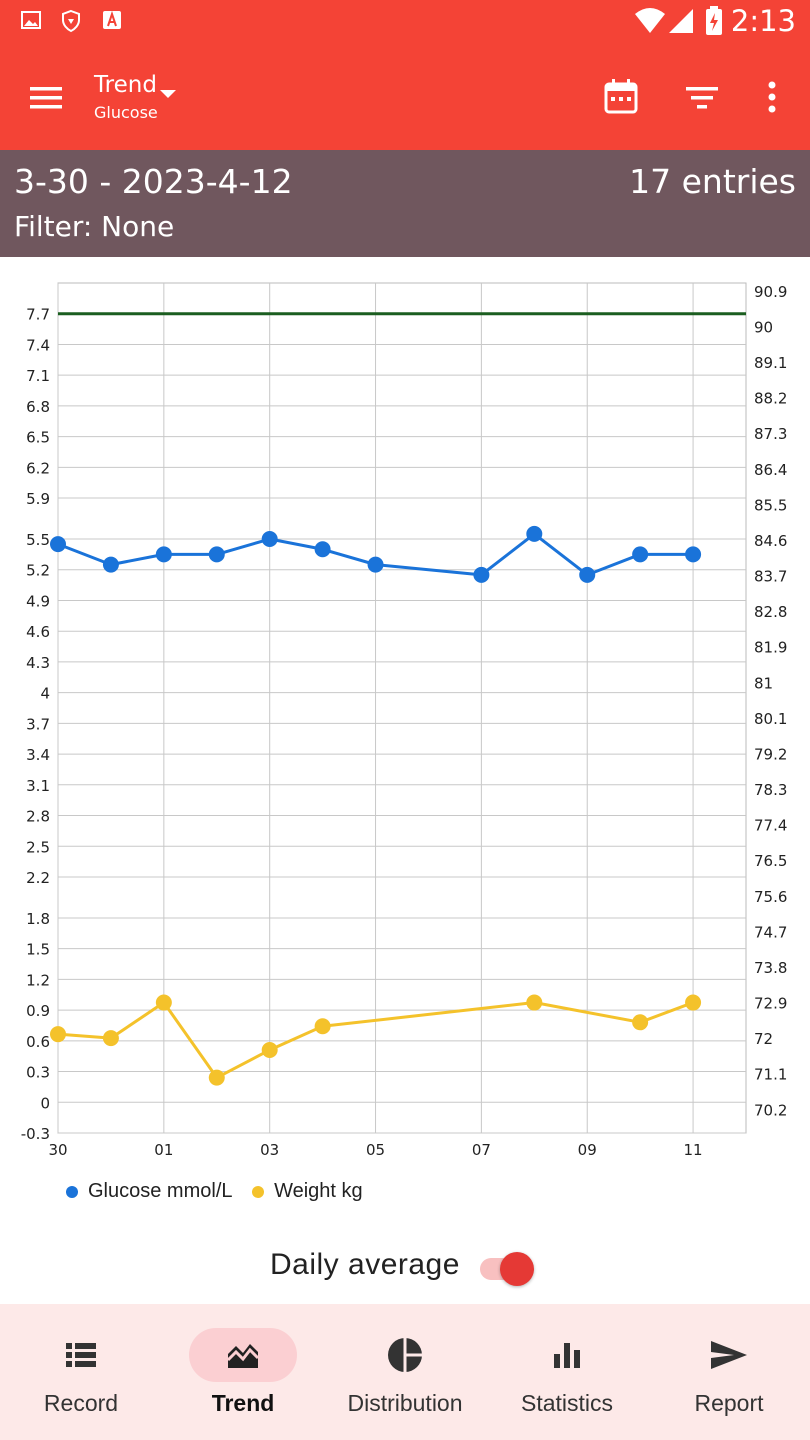 The width and height of the screenshot is (810, 1440). What do you see at coordinates (405, 203) in the screenshot?
I see `date-range-bar: 3-30 - 2023-4-12 17 entries Filter: None` at bounding box center [405, 203].